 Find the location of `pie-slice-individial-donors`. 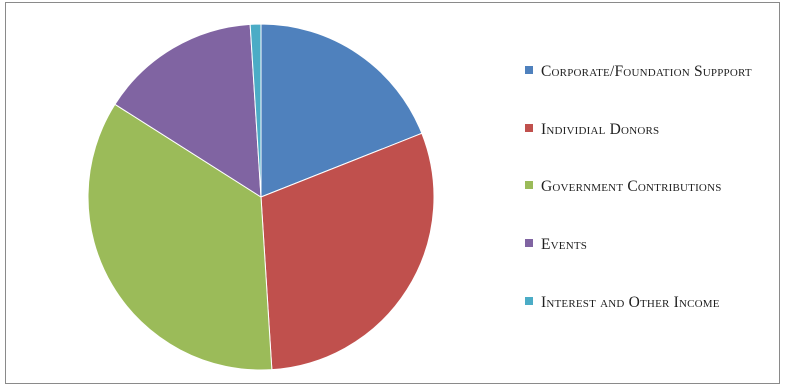

pie-slice-individial-donors is located at coordinates (347, 251).